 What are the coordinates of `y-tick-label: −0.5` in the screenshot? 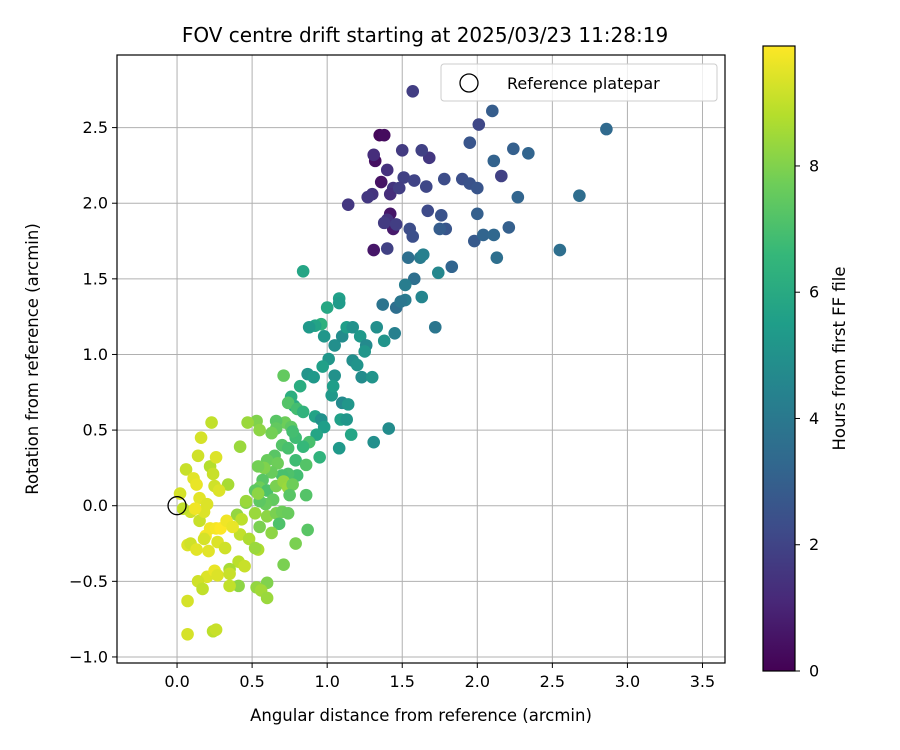 It's located at (88, 581).